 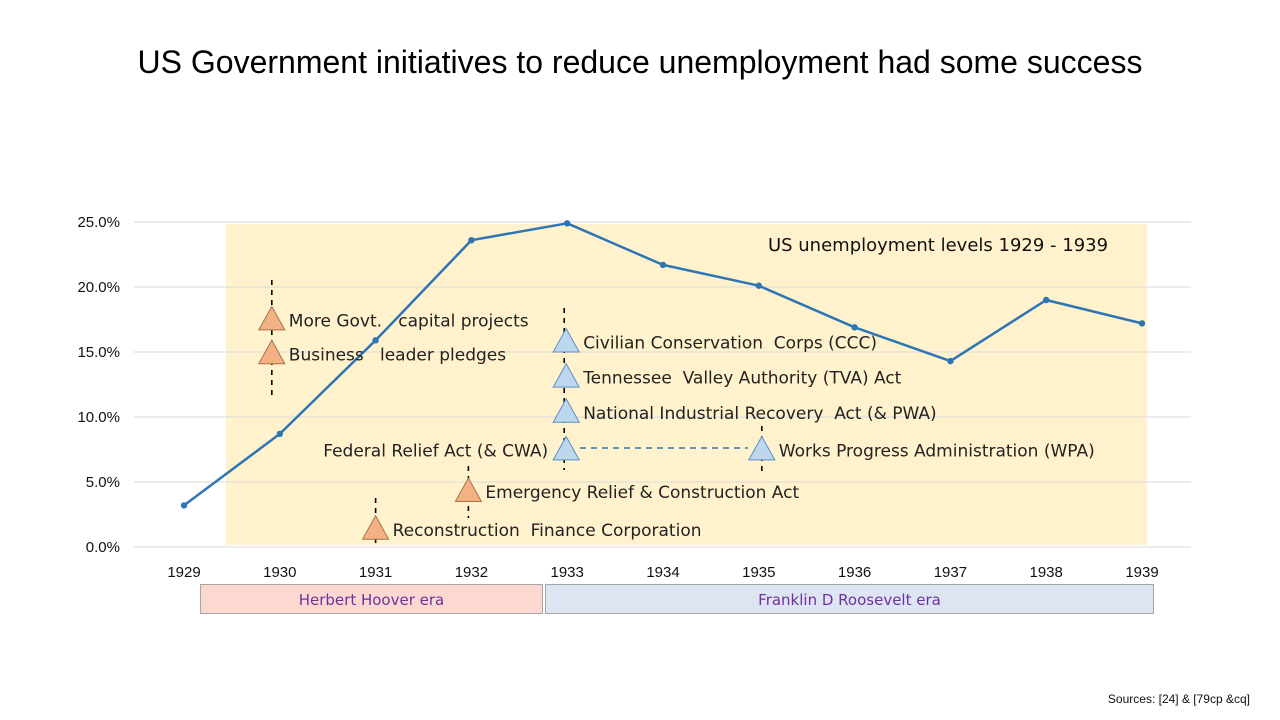 I want to click on x-tick-label: 1930, so click(x=279, y=572).